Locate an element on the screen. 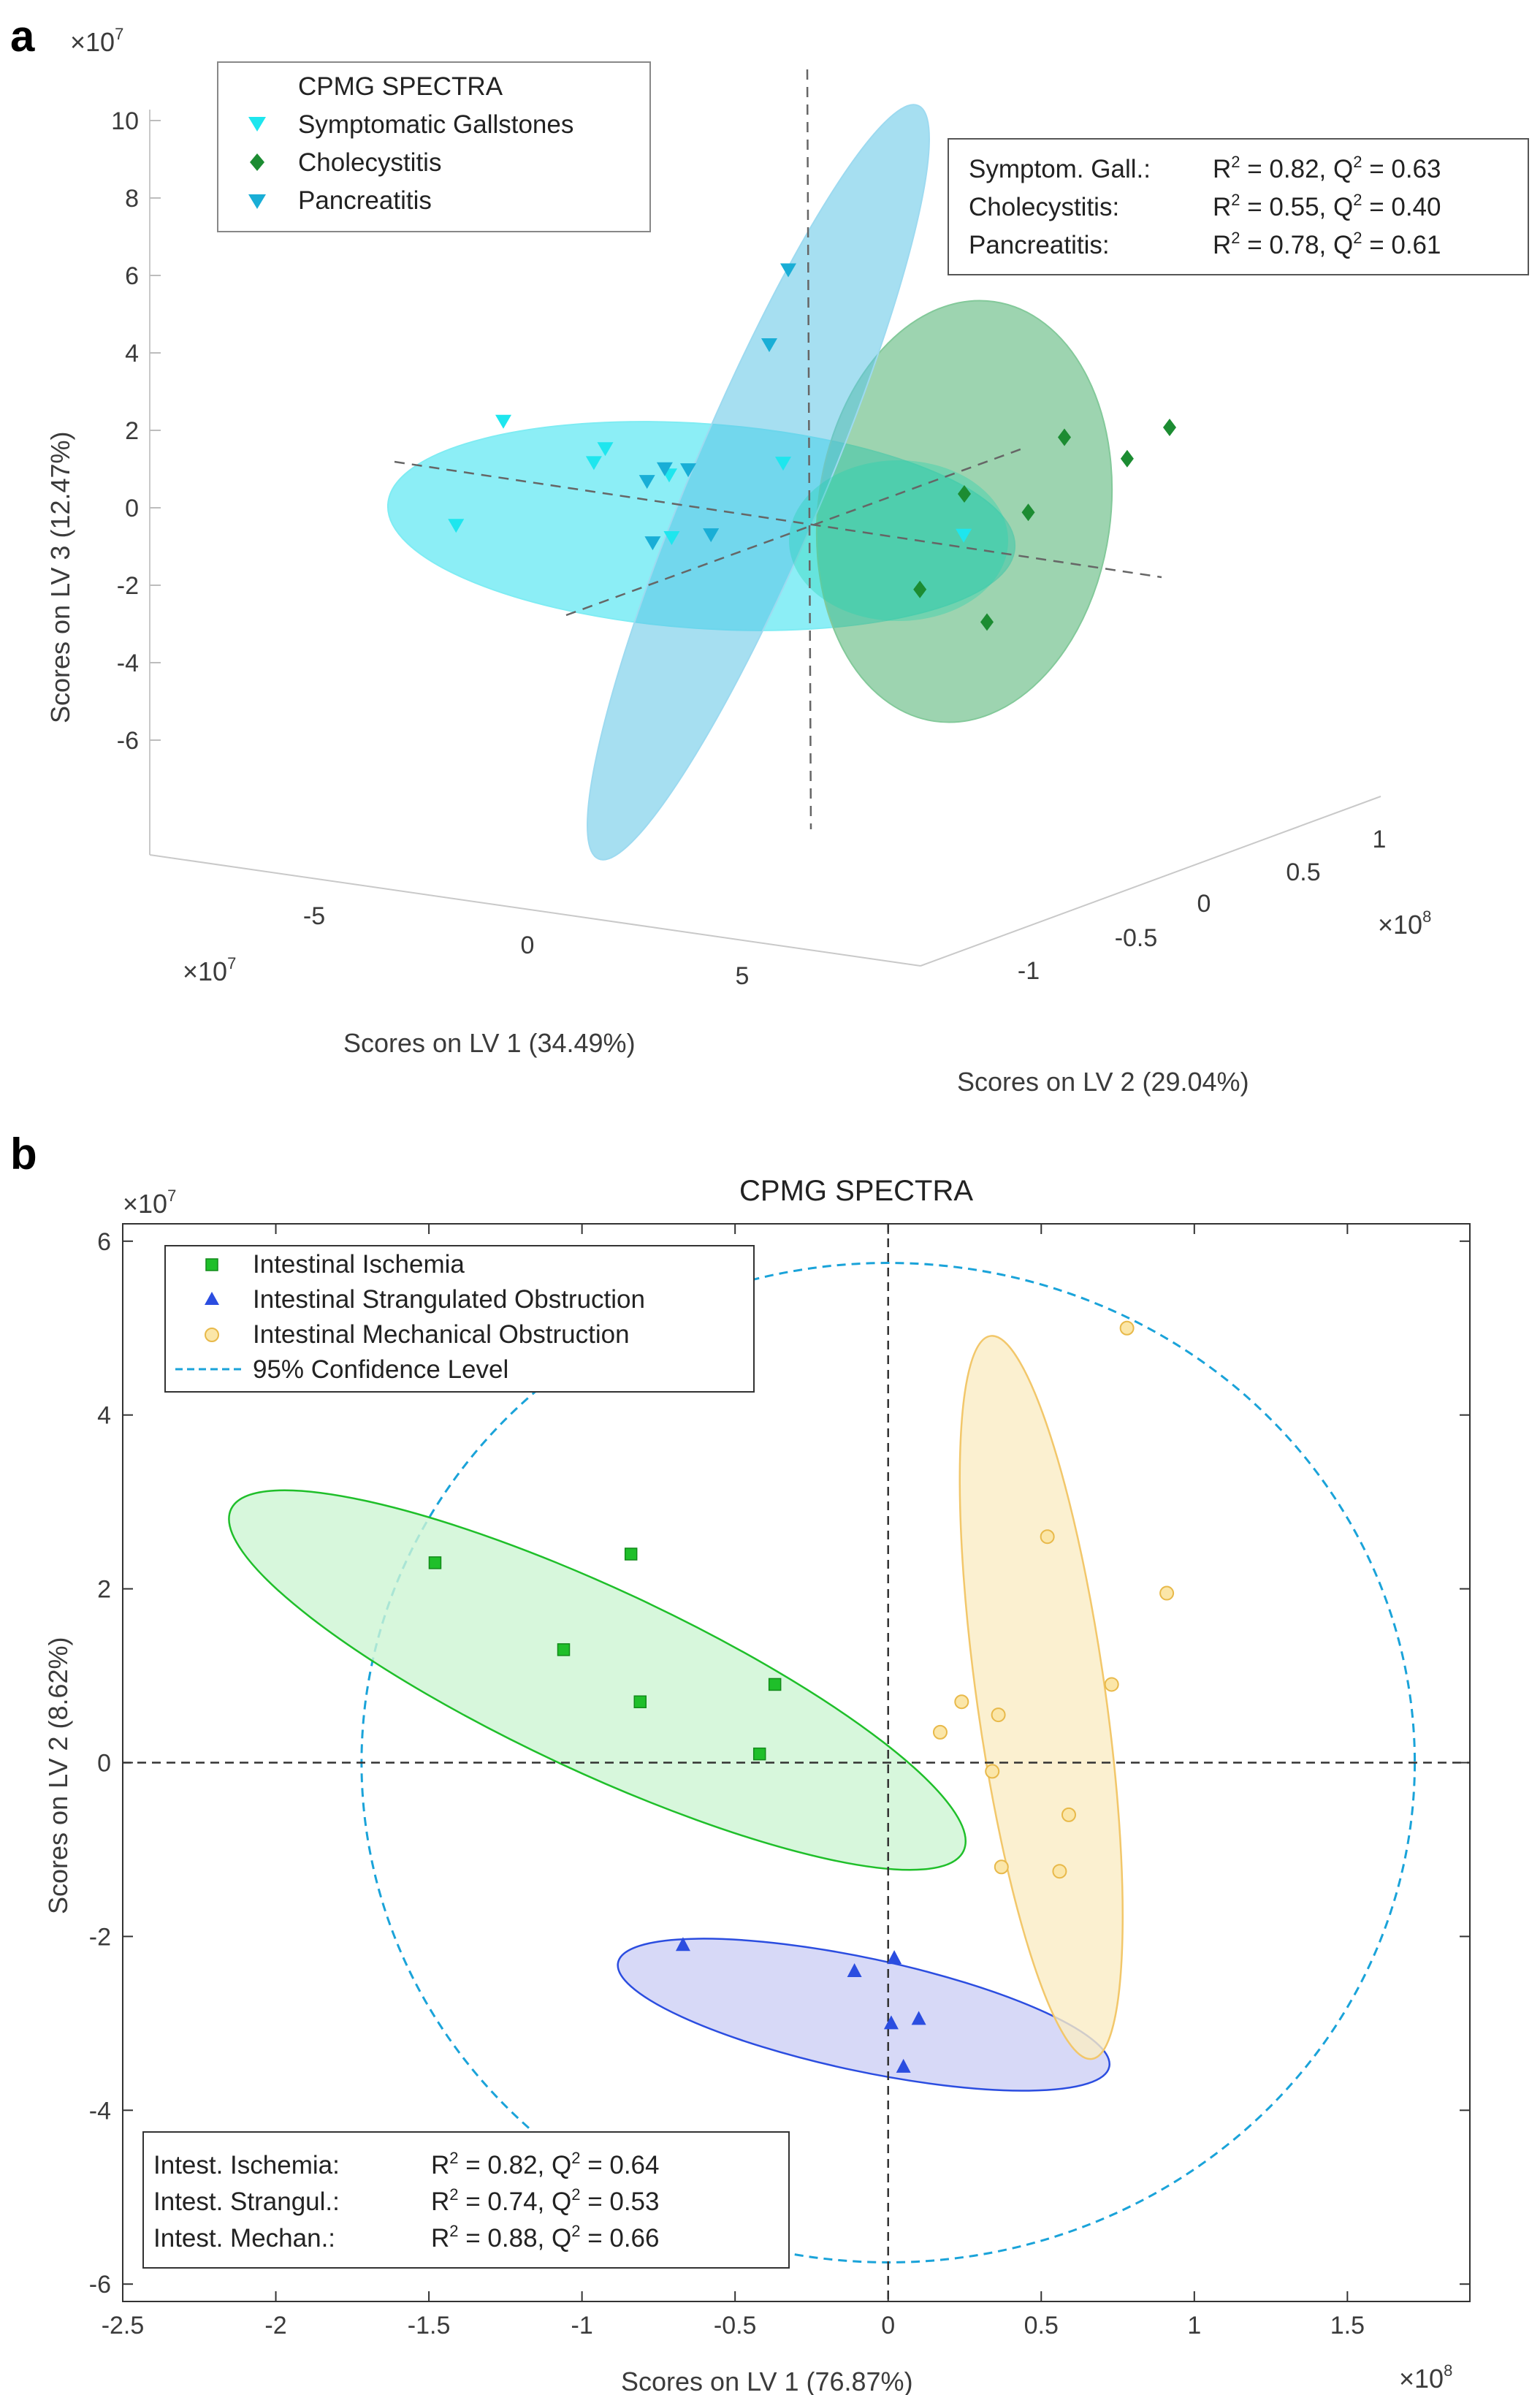 The width and height of the screenshot is (1540, 2395). y-tick-label: 2 is located at coordinates (104, 1590).